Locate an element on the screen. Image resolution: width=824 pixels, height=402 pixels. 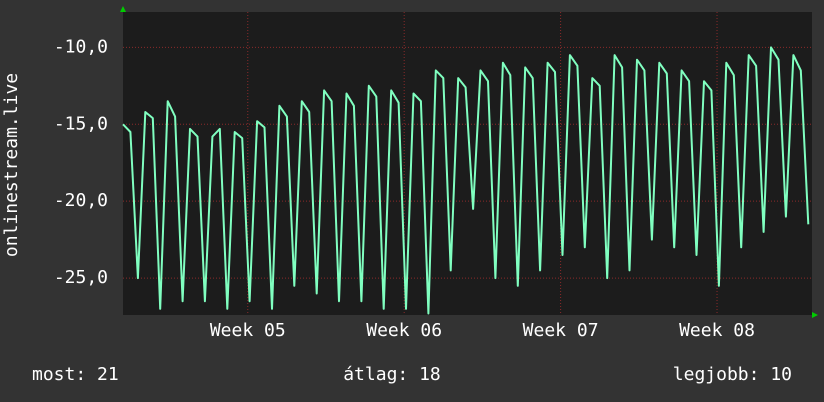
footer-text: átlag: 18 is located at coordinates (392, 374).